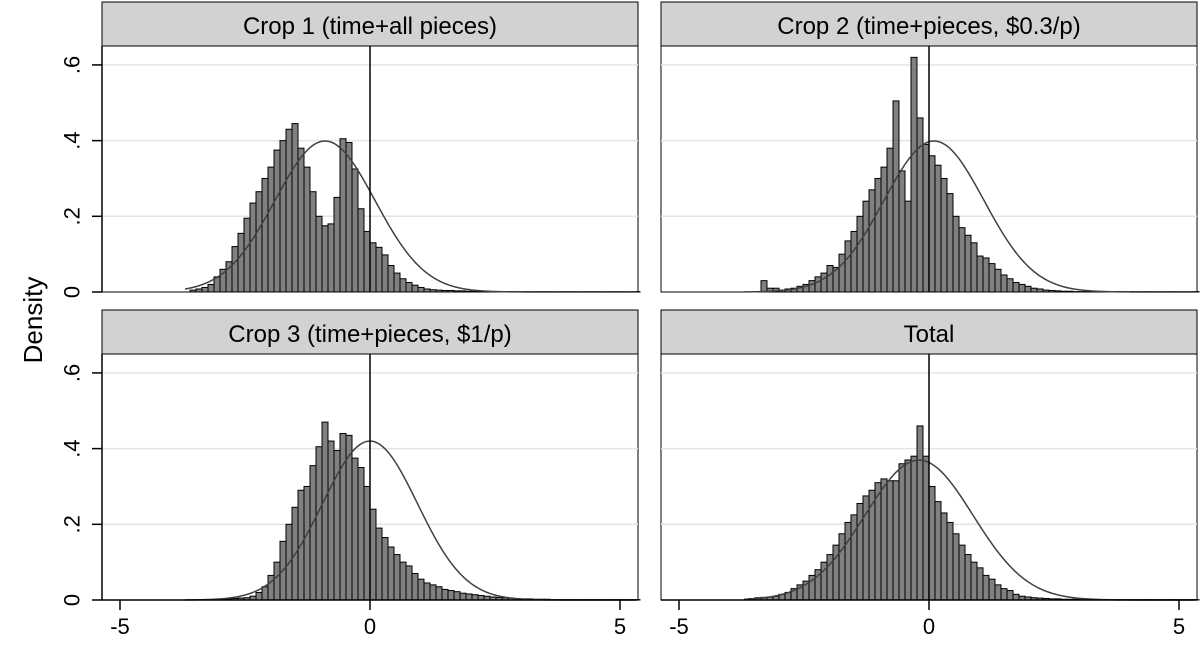  Describe the element at coordinates (974, 513) in the screenshot. I see `panel-4-bars` at that location.